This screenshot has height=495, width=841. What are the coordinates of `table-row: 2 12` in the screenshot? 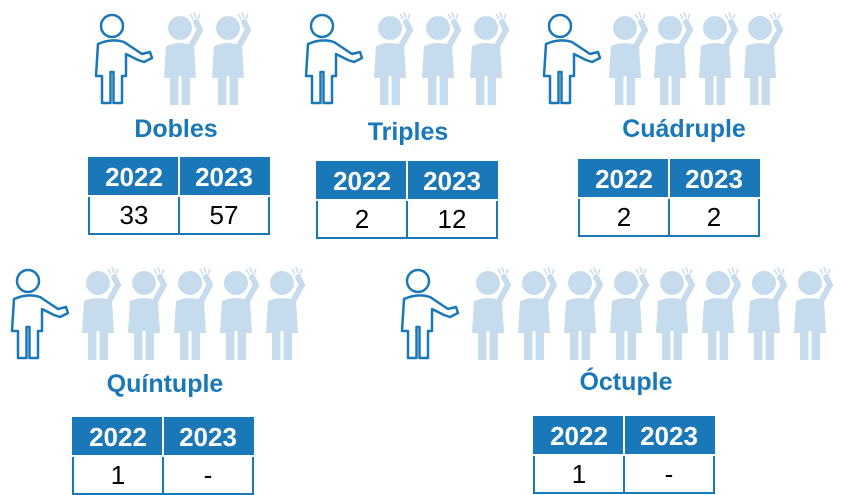 It's located at (407, 219).